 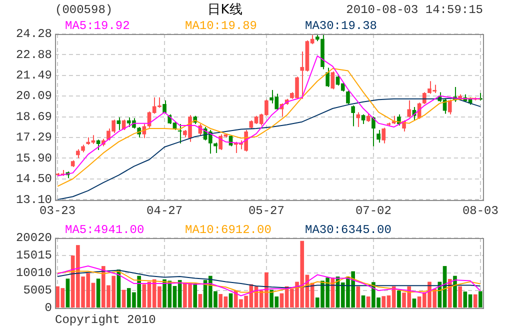 I want to click on text: 2010-08-03 14:59:15, so click(x=414, y=10).